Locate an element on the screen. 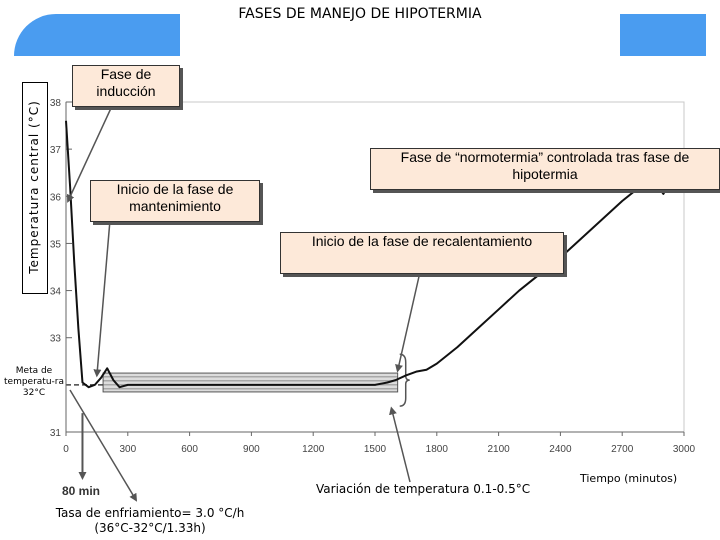 This screenshot has width=720, height=540. callout-induction: Fase de inducción is located at coordinates (126, 86).